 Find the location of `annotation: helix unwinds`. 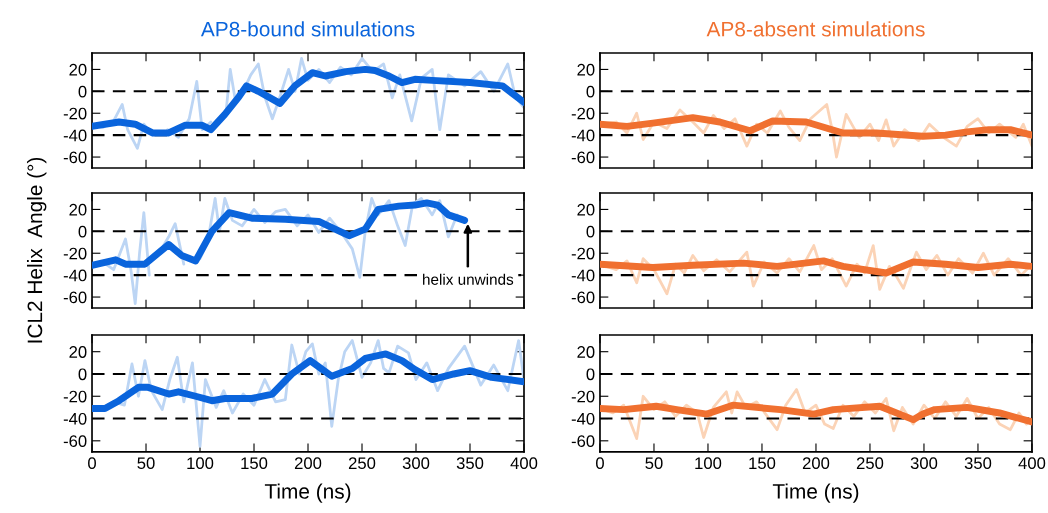

annotation: helix unwinds is located at coordinates (468, 279).